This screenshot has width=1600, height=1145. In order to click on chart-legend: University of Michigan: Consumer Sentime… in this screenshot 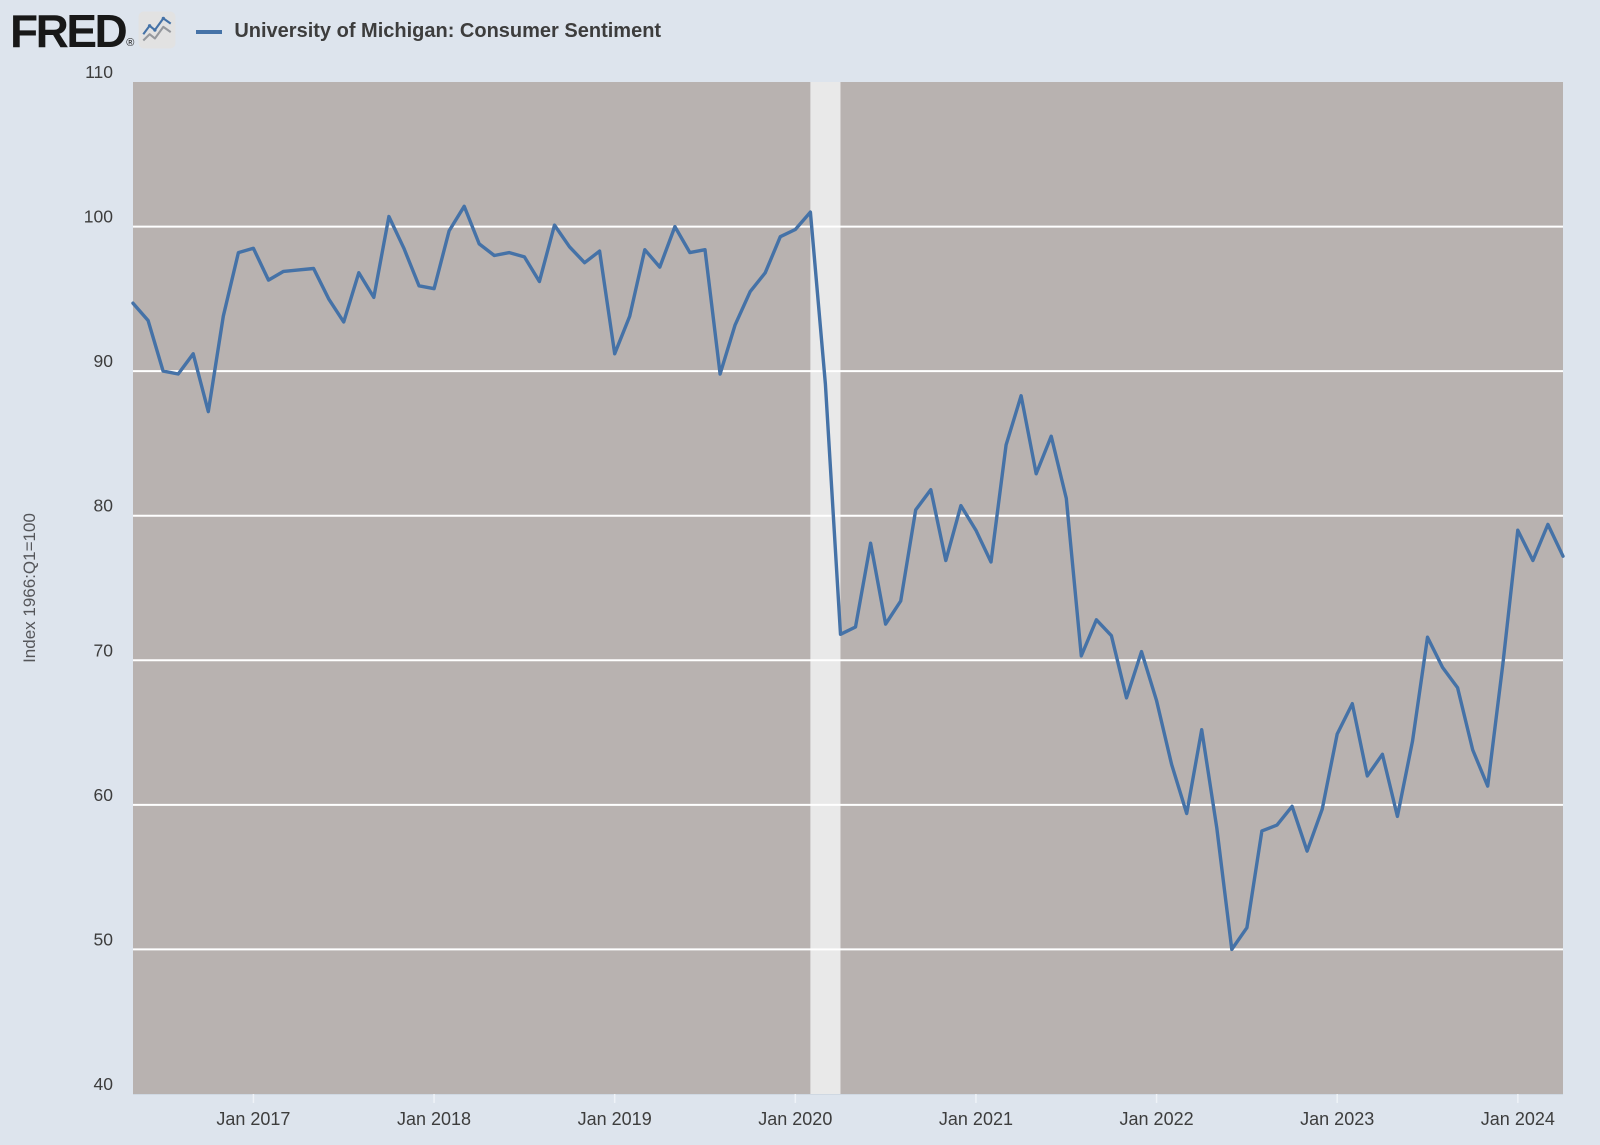, I will do `click(428, 31)`.